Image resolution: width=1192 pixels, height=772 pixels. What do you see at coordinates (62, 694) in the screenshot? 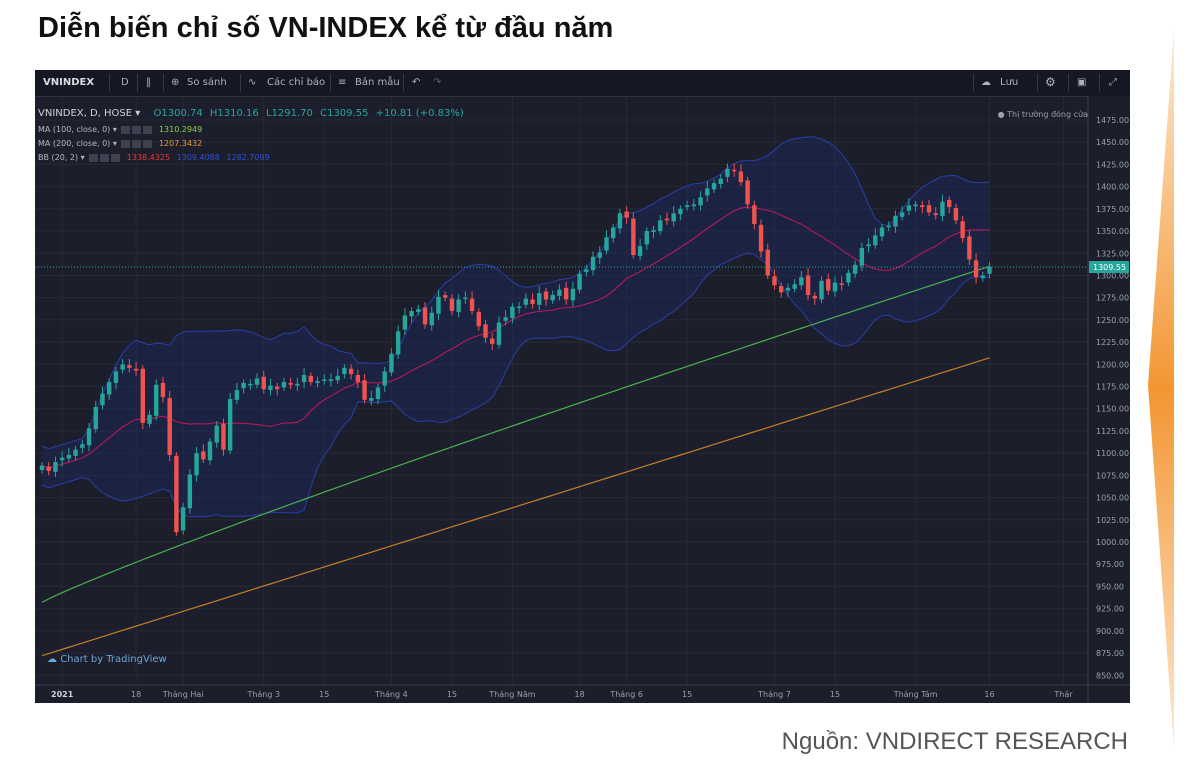
I see `time-tick-label: 2021` at bounding box center [62, 694].